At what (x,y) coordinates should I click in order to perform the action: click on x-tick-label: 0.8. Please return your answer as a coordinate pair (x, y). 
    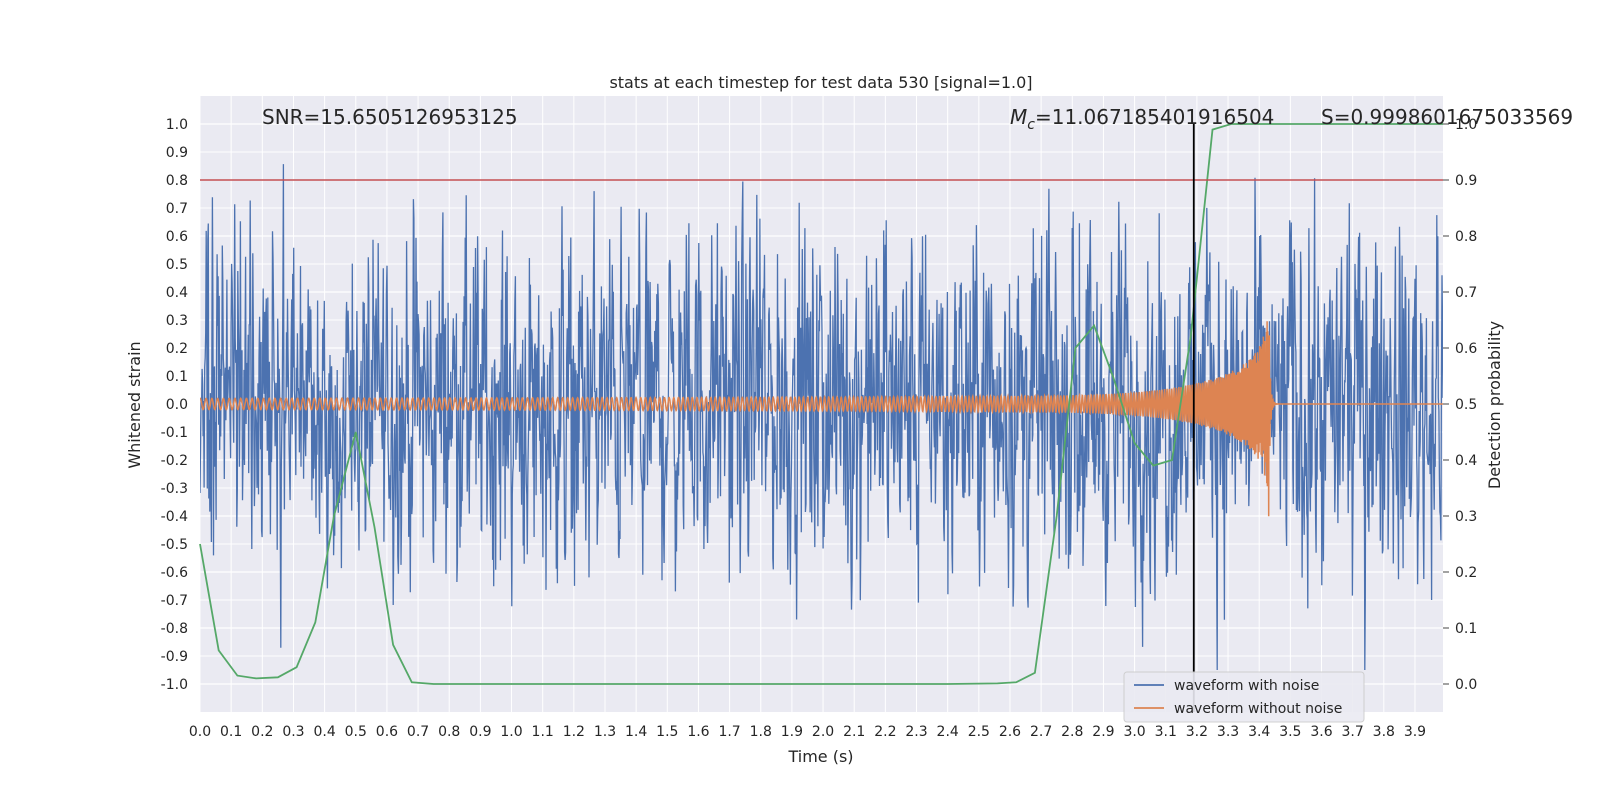
    Looking at the image, I should click on (449, 732).